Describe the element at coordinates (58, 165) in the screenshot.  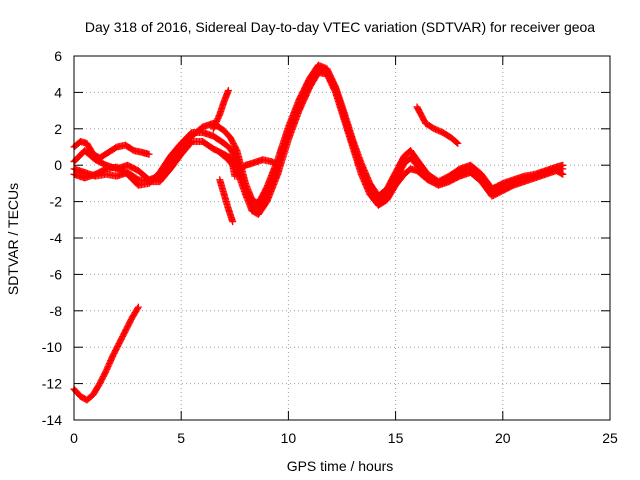
I see `y-tick-label: 0` at that location.